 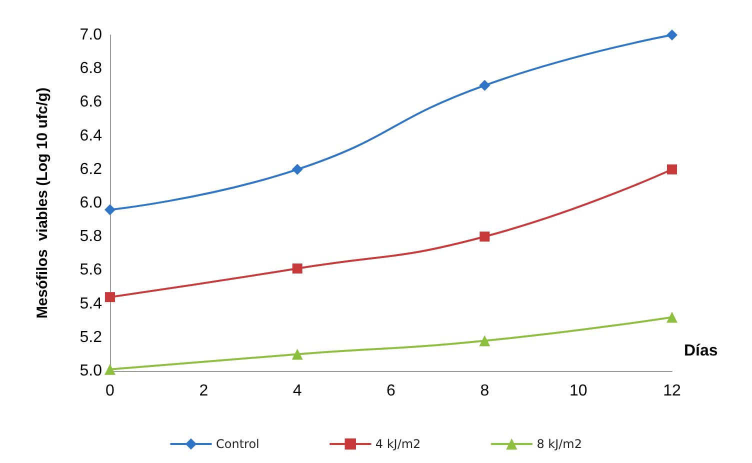 What do you see at coordinates (91, 169) in the screenshot?
I see `y-tick-label: 6.2` at bounding box center [91, 169].